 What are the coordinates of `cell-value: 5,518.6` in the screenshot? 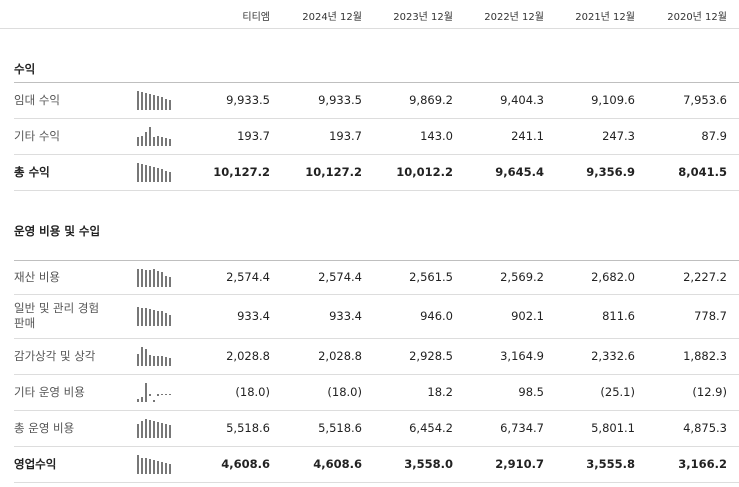 It's located at (340, 428).